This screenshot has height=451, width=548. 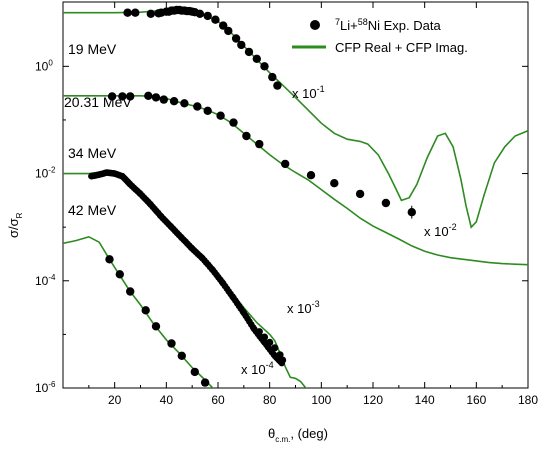 What do you see at coordinates (45, 280) in the screenshot?
I see `y-tick-label: 10⁻⁴` at bounding box center [45, 280].